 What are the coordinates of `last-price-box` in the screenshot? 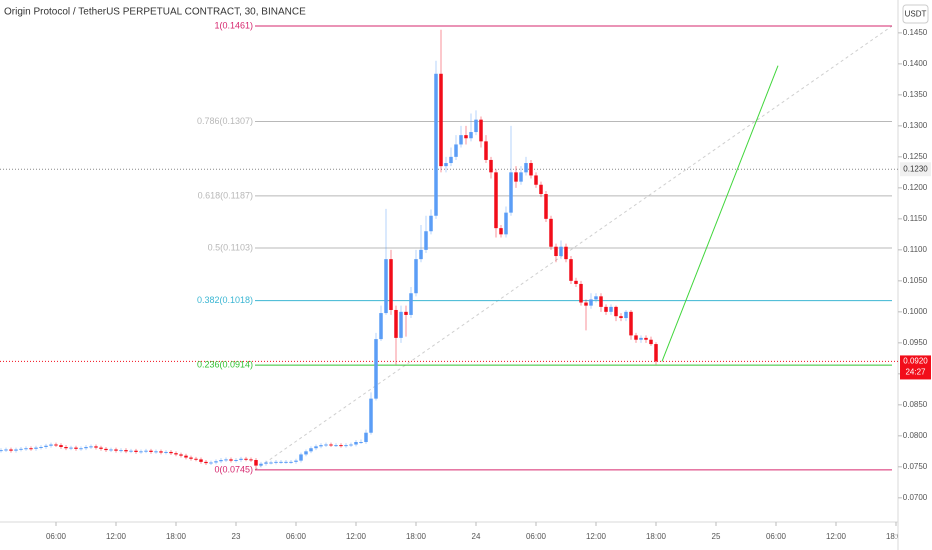 It's located at (915, 367).